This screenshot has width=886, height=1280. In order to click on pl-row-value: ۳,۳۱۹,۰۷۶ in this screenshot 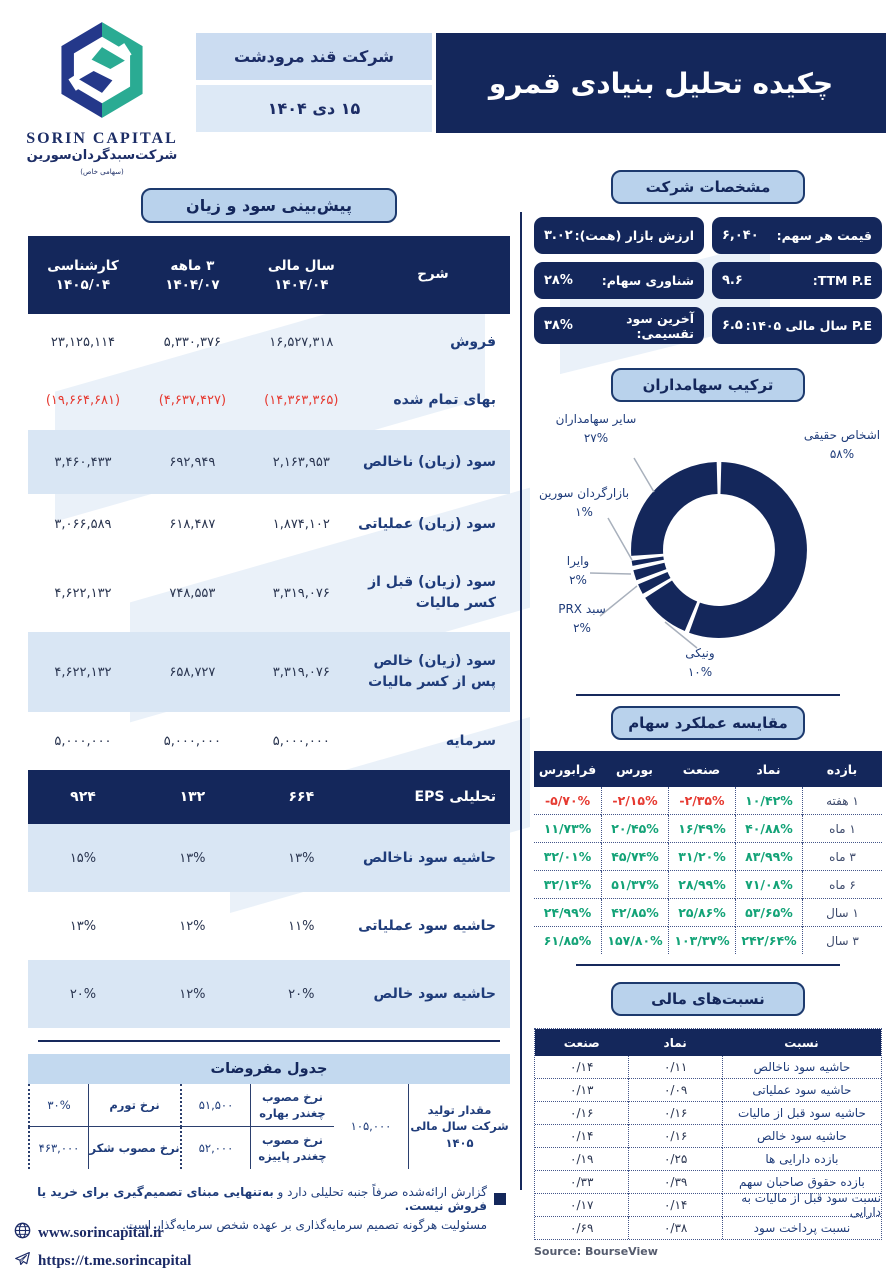, I will do `click(301, 593)`.